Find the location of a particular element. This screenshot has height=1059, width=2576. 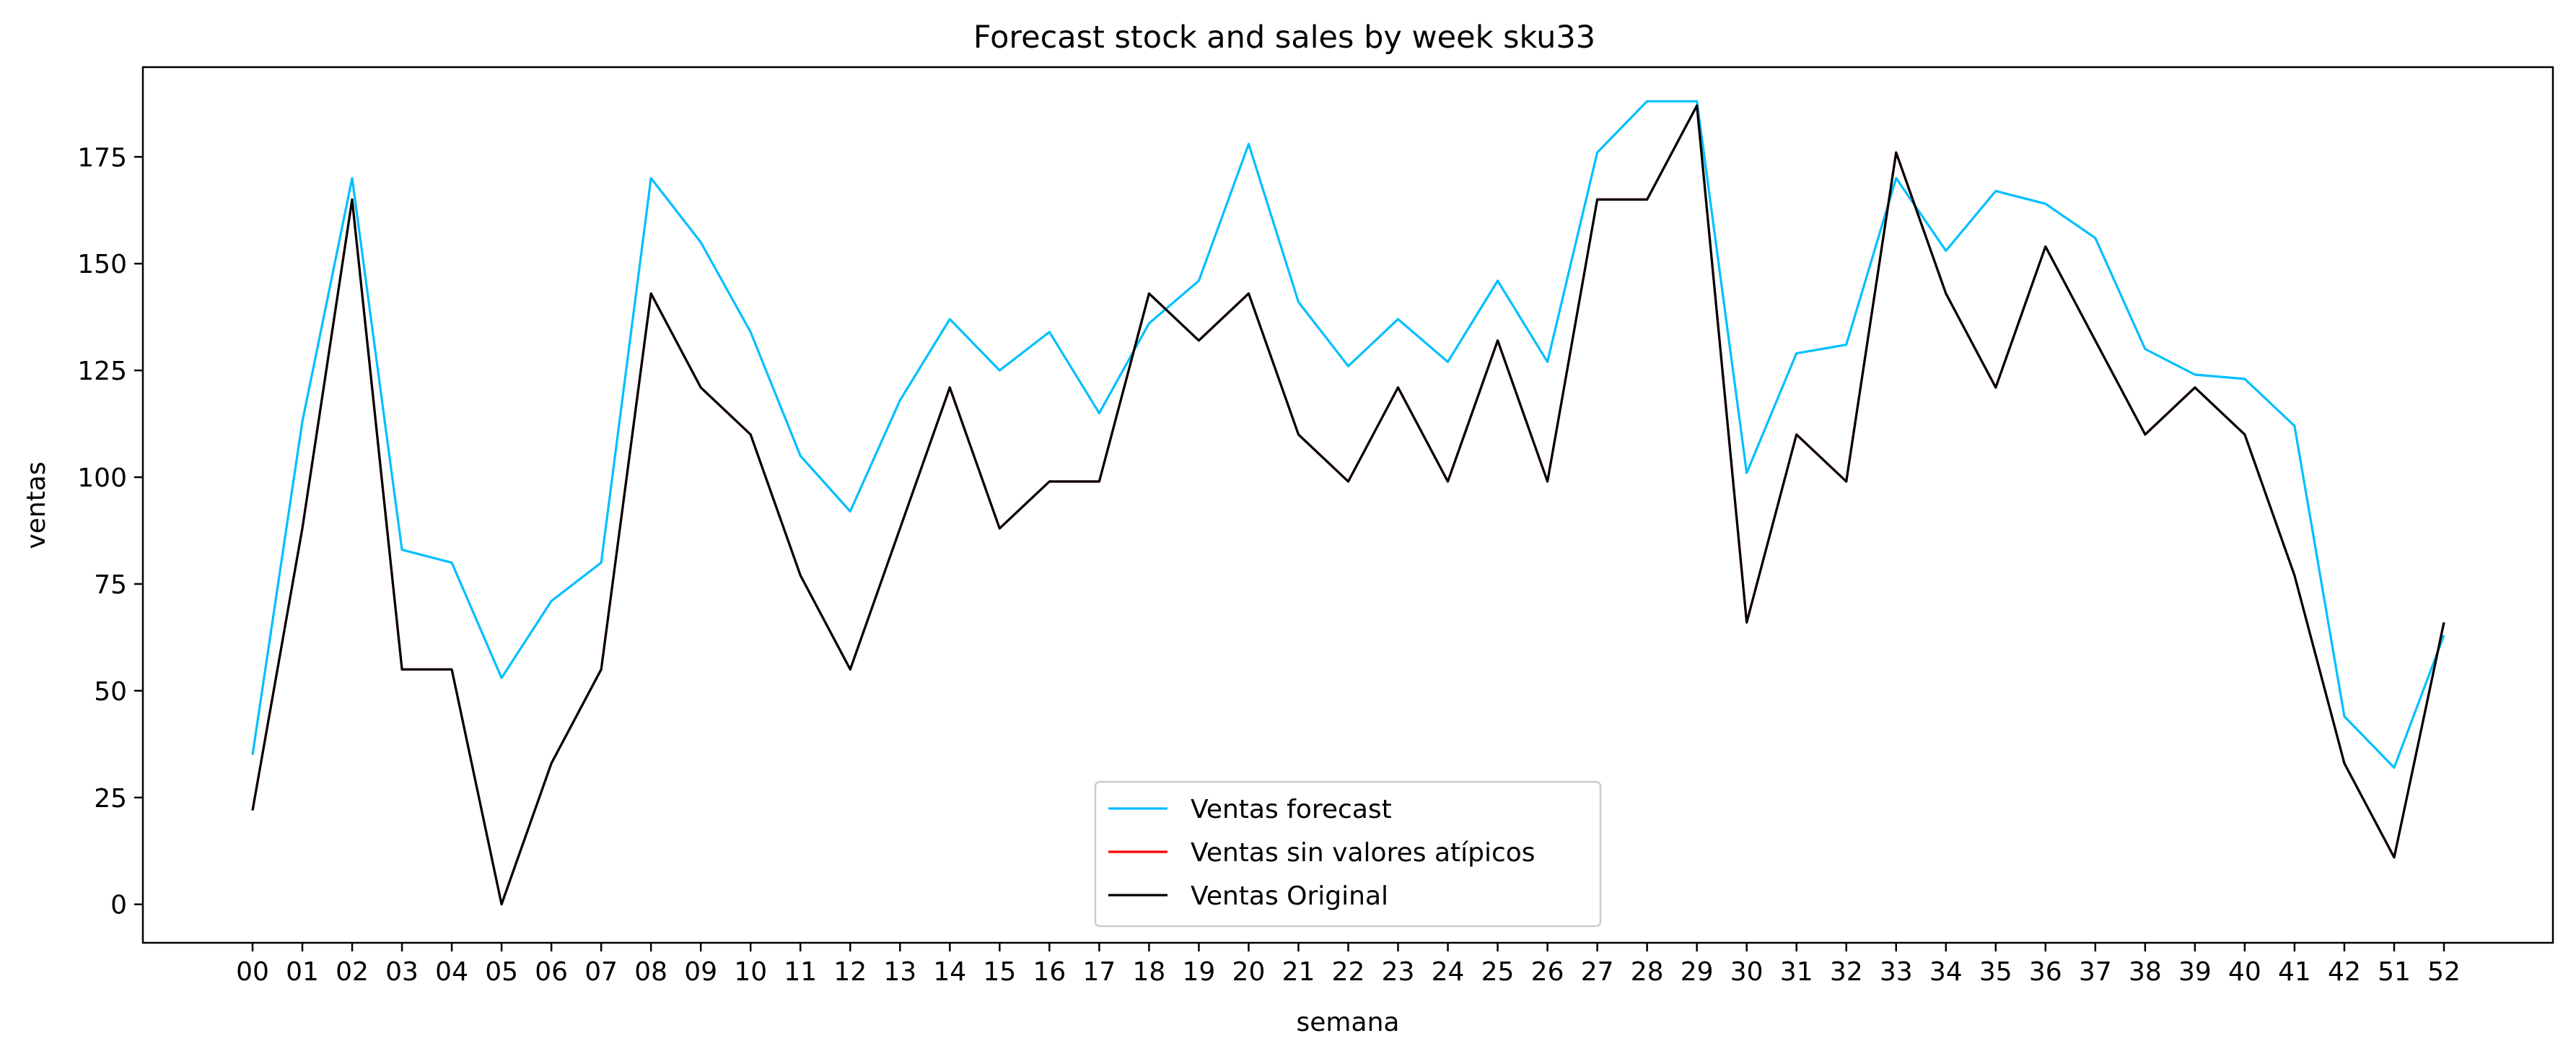

y-tick-label: 50 is located at coordinates (110, 692).